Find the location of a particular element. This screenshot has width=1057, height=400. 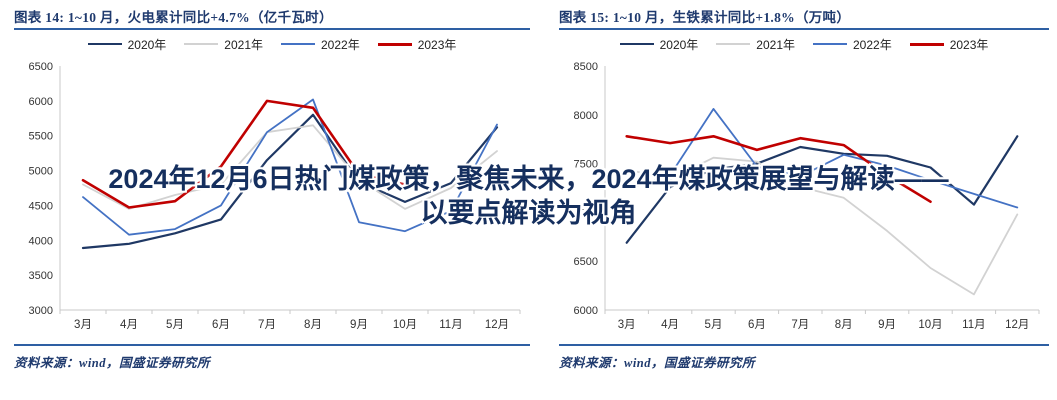

y-tick-label: 8000 is located at coordinates (586, 116).